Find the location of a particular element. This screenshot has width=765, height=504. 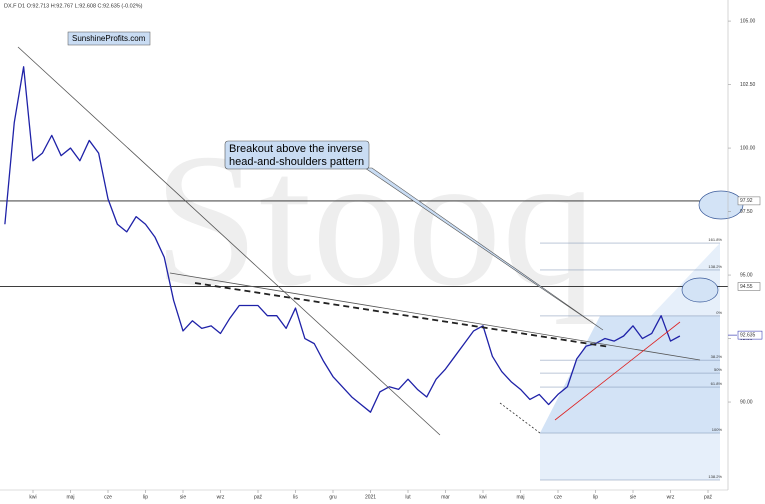

x-tick-label: mar is located at coordinates (445, 497).